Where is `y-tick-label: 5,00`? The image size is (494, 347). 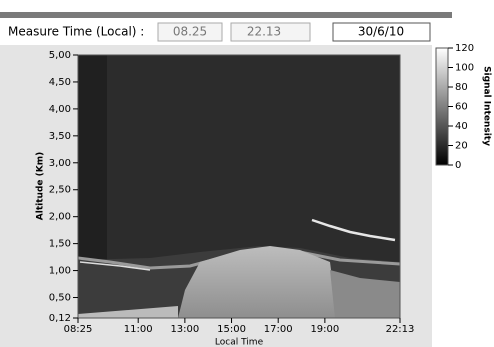 y-tick-label: 5,00 is located at coordinates (60, 55).